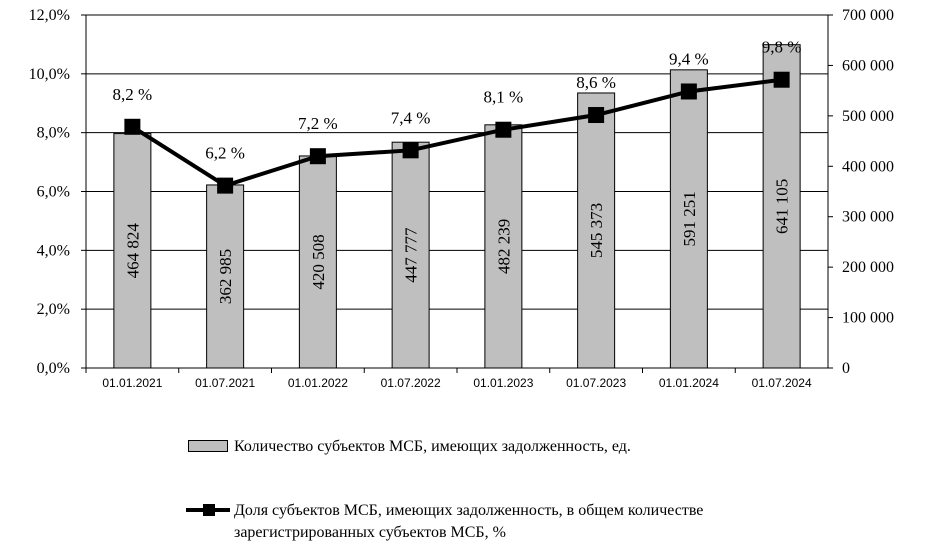  What do you see at coordinates (782, 47) in the screenshot?
I see `pct-value-label: 9,8 %` at bounding box center [782, 47].